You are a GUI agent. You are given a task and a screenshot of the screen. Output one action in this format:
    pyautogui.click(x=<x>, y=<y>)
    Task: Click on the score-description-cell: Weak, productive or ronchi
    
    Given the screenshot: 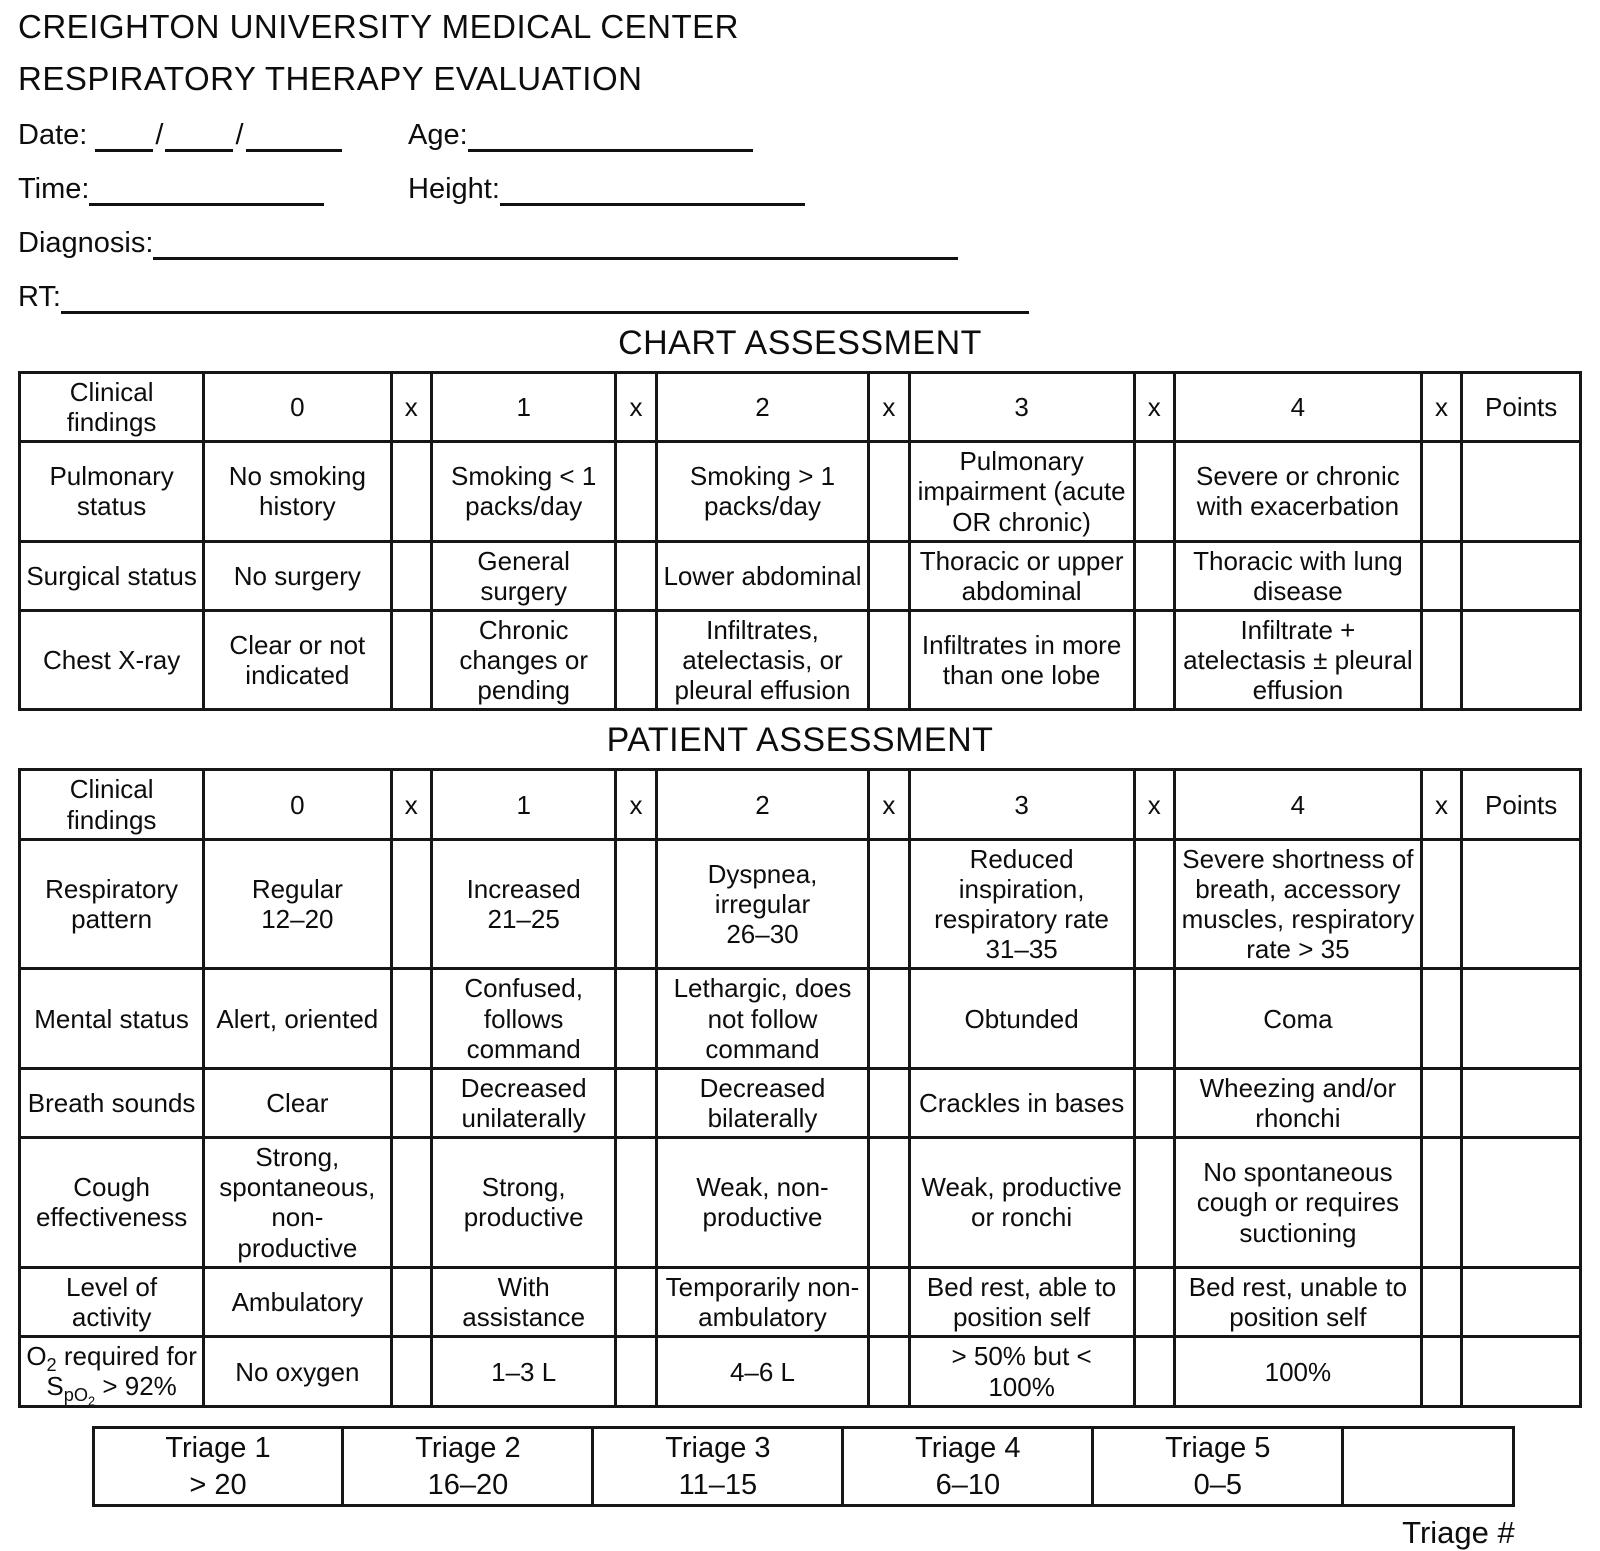 What is the action you would take?
    pyautogui.click(x=1021, y=1202)
    